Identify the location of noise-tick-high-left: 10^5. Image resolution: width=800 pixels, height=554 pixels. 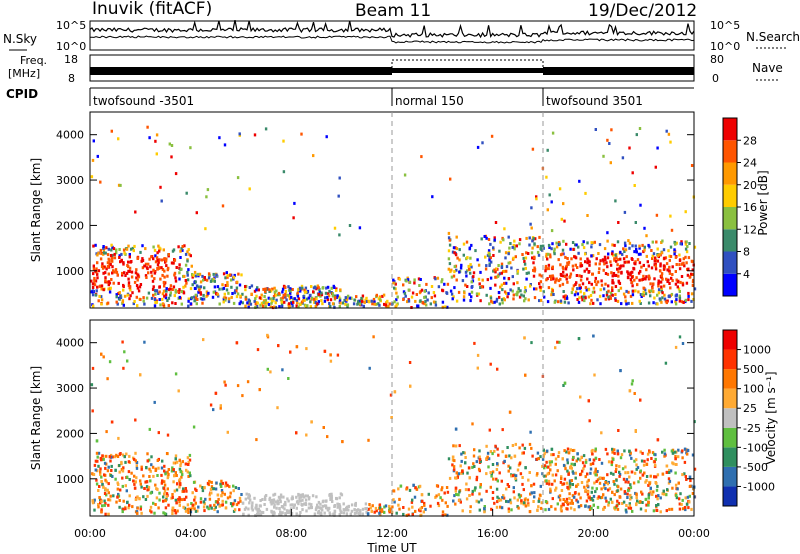
(71, 25).